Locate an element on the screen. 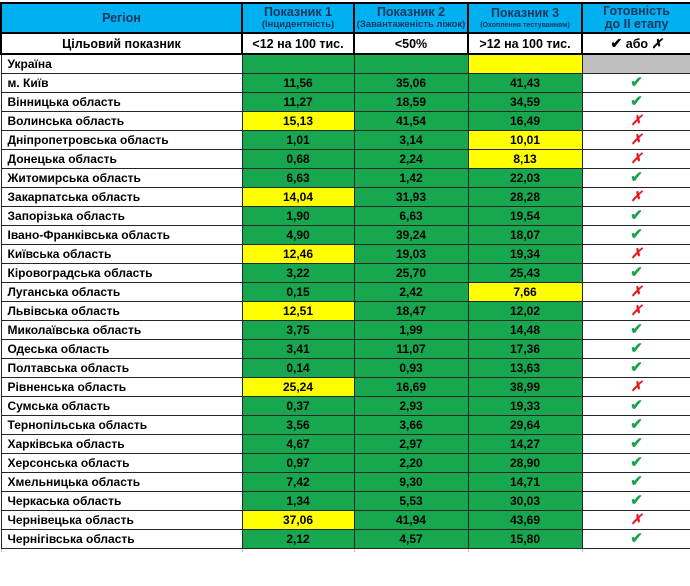 The image size is (690, 586). target-indicator-2: <50% is located at coordinates (411, 44).